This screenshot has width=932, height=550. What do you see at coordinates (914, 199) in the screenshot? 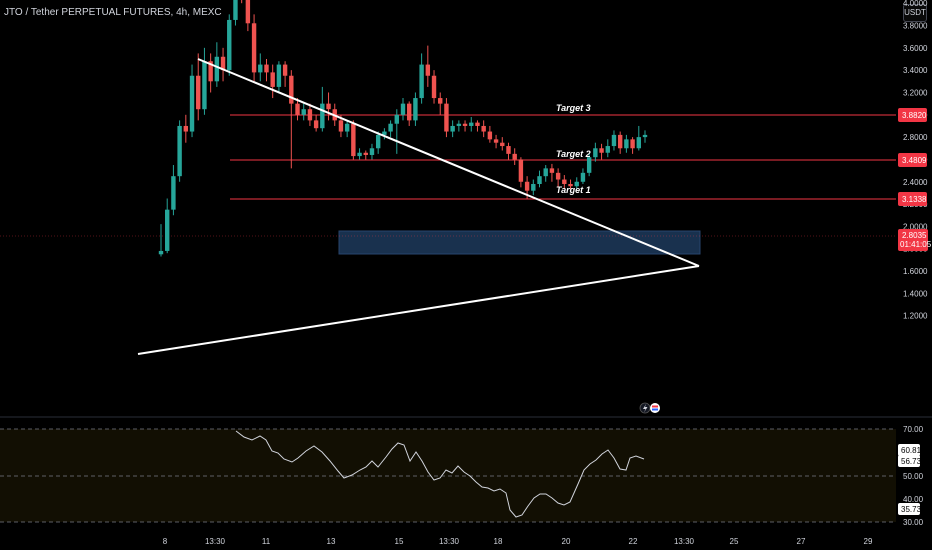
I see `svg-text: 3.1338` at bounding box center [914, 199].